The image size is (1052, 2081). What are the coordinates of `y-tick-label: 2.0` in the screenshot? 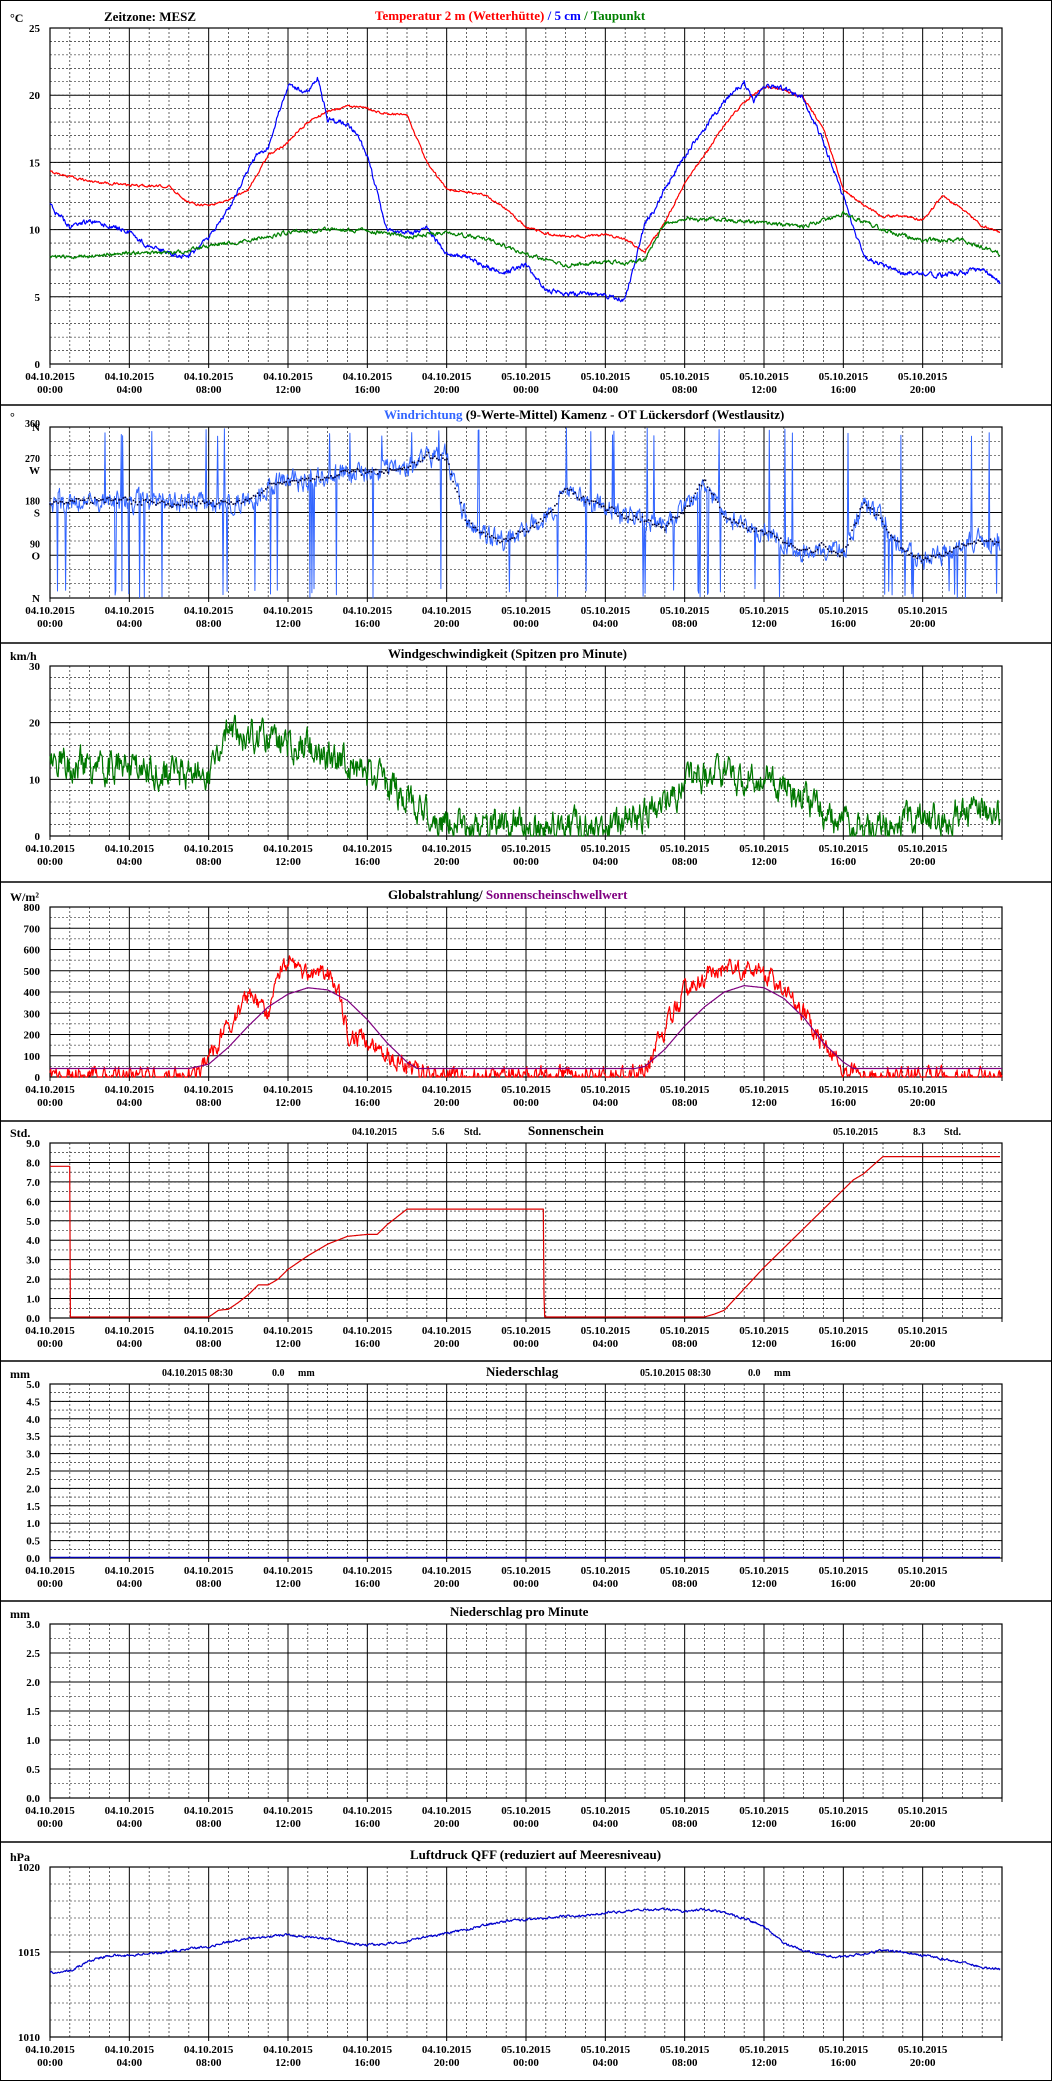 It's located at (33, 1683).